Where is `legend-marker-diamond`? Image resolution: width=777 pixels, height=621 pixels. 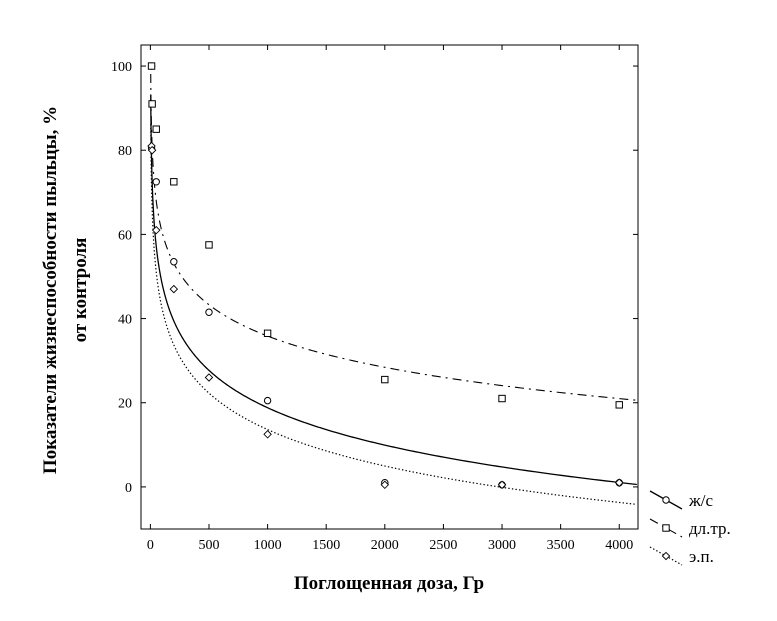
legend-marker-diamond is located at coordinates (666, 556).